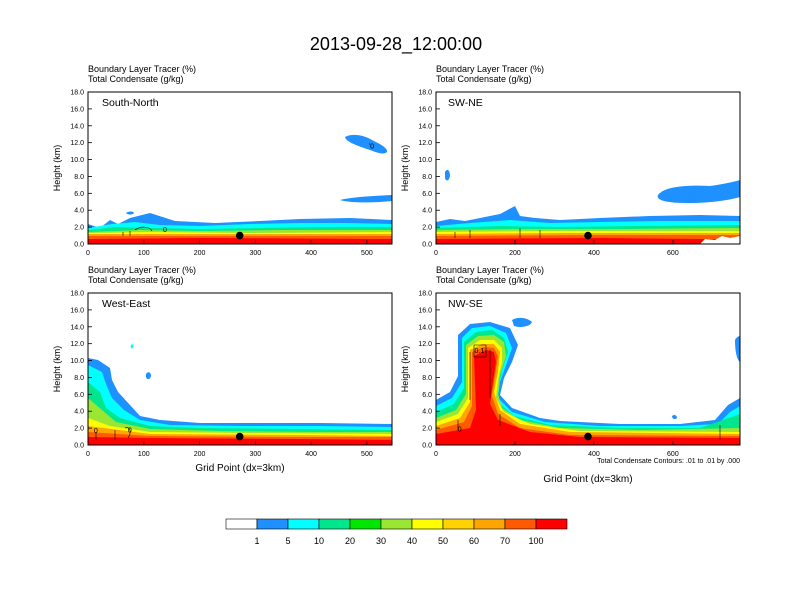 The image size is (792, 612). Describe the element at coordinates (396, 532) in the screenshot. I see `colorbar: 1 5 10 20 30 40 50 60 70 100` at that location.